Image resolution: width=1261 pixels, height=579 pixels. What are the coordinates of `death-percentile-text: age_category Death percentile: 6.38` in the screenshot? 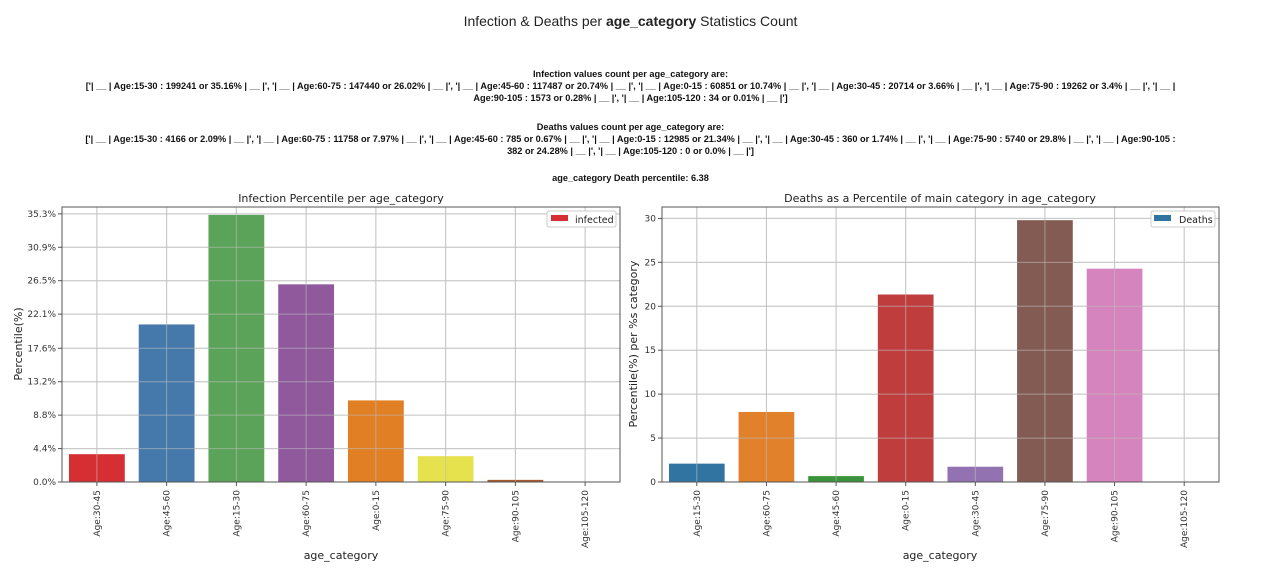 It's located at (630, 178).